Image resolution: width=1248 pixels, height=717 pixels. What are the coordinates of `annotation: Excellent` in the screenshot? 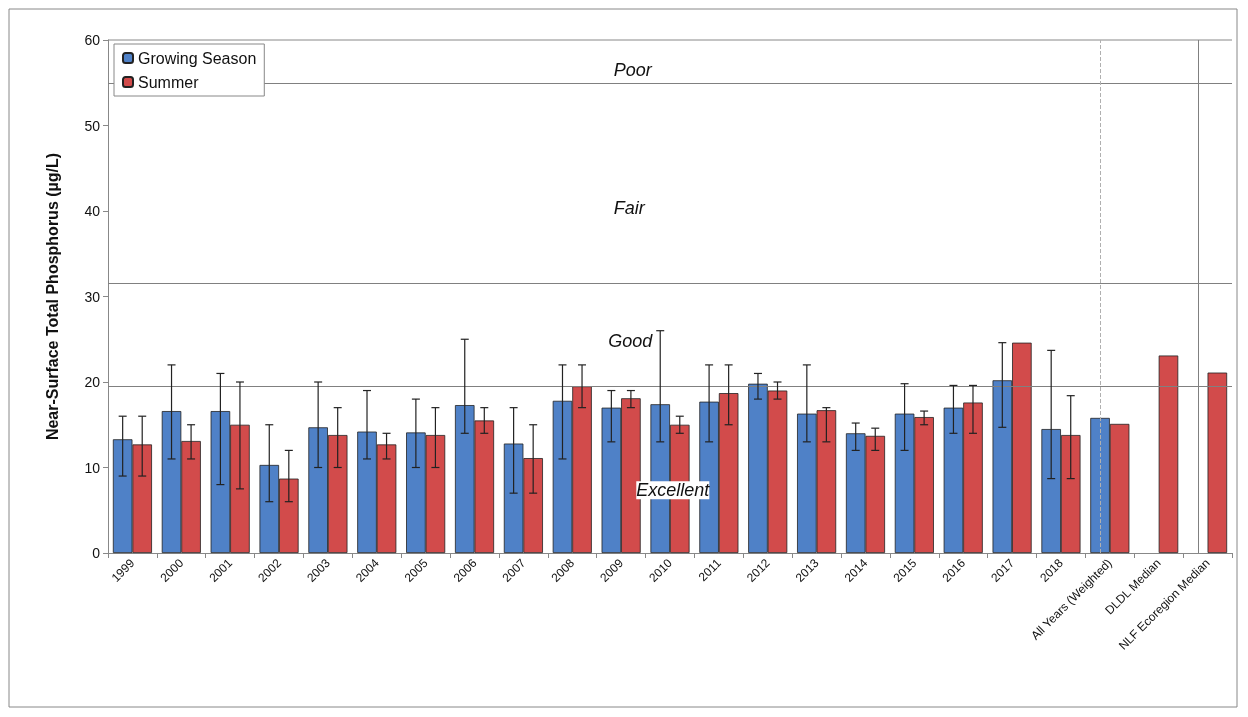 It's located at (673, 490).